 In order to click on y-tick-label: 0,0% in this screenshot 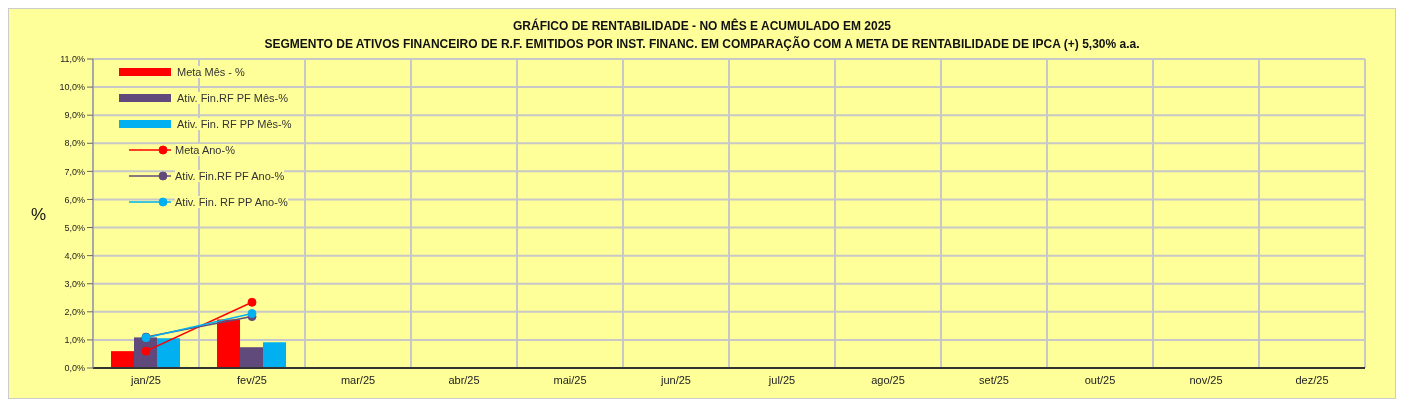, I will do `click(74, 368)`.